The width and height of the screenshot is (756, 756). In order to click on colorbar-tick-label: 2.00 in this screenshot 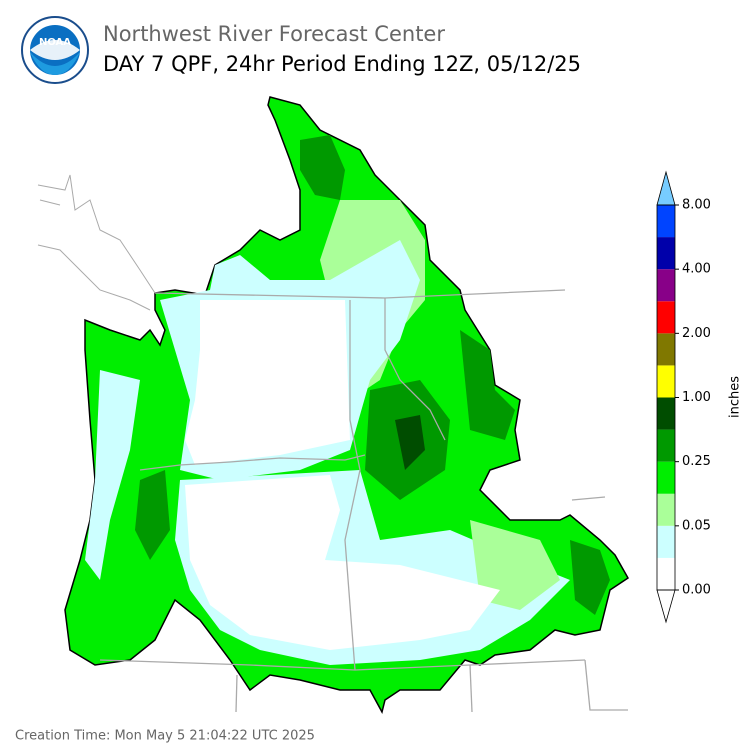, I will do `click(696, 333)`.